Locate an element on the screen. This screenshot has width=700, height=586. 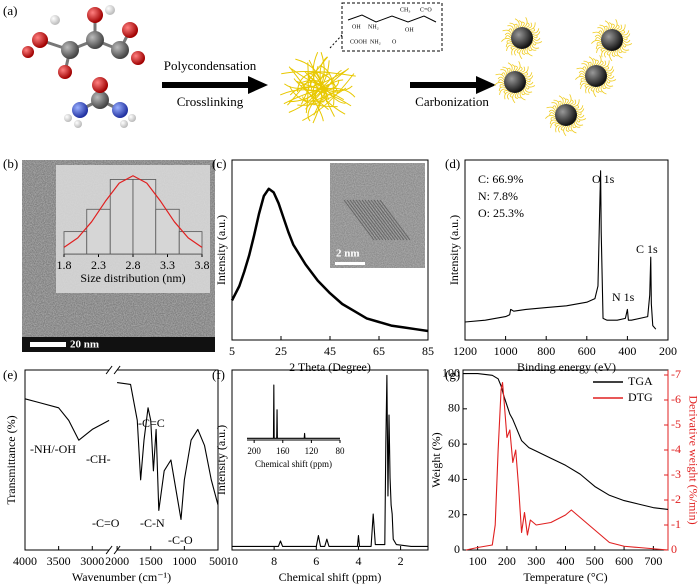
scale-bar-label: 20 nm is located at coordinates (84, 345).